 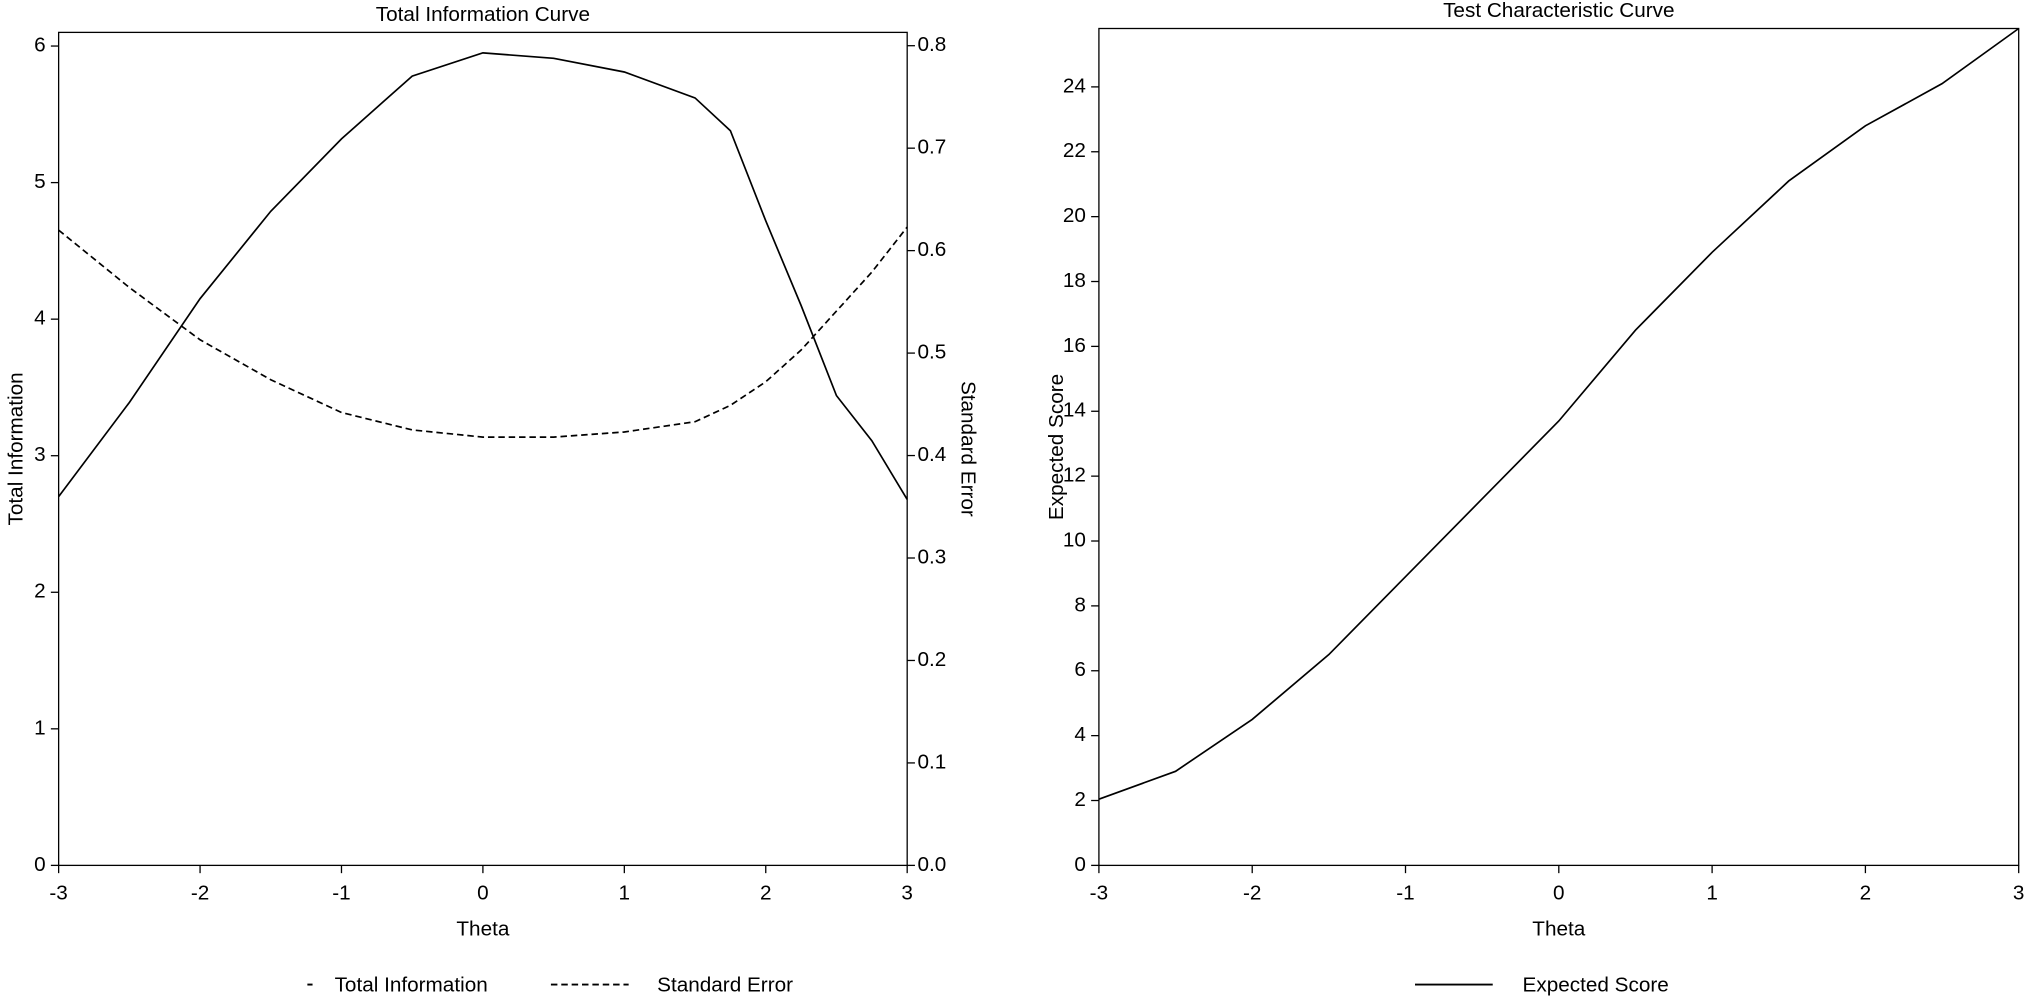 What do you see at coordinates (1056, 447) in the screenshot?
I see `y-axis-label: Expected Score` at bounding box center [1056, 447].